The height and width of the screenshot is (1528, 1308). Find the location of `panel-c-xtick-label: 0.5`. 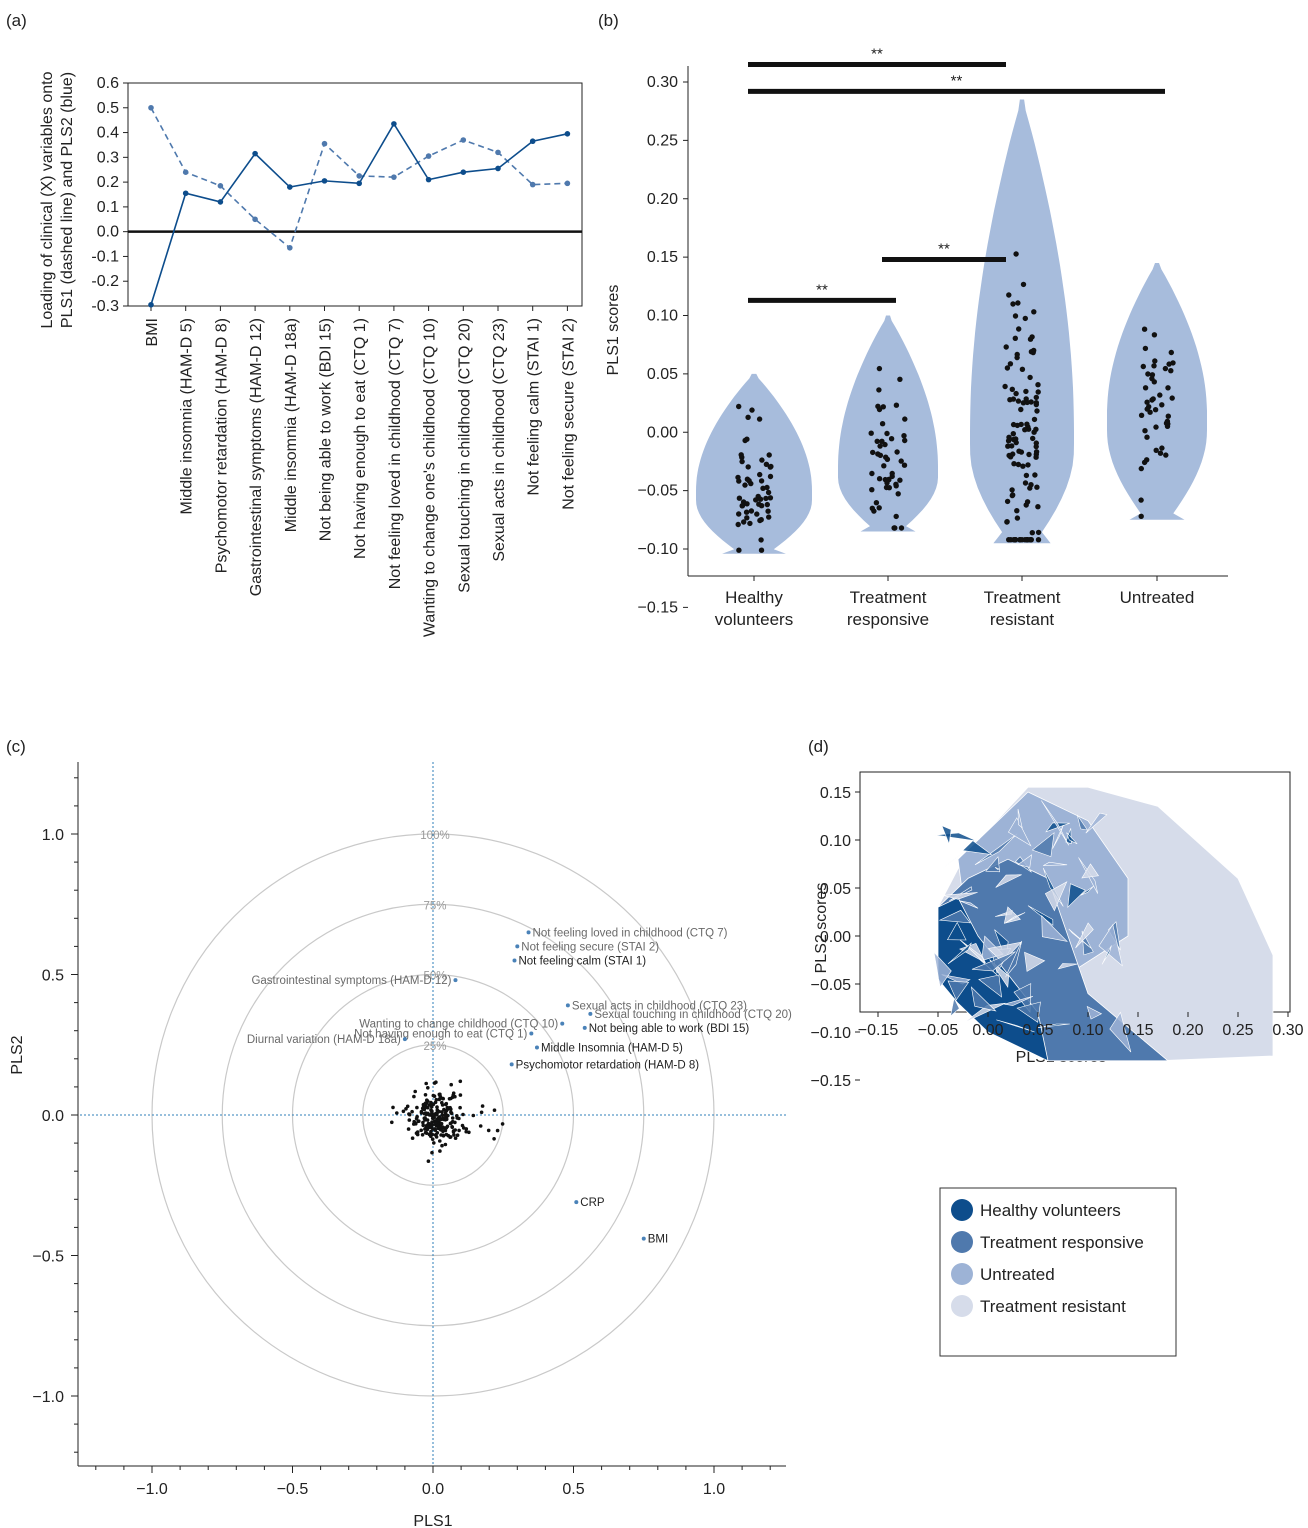

panel-c-xtick-label: 0.5 is located at coordinates (573, 1489).